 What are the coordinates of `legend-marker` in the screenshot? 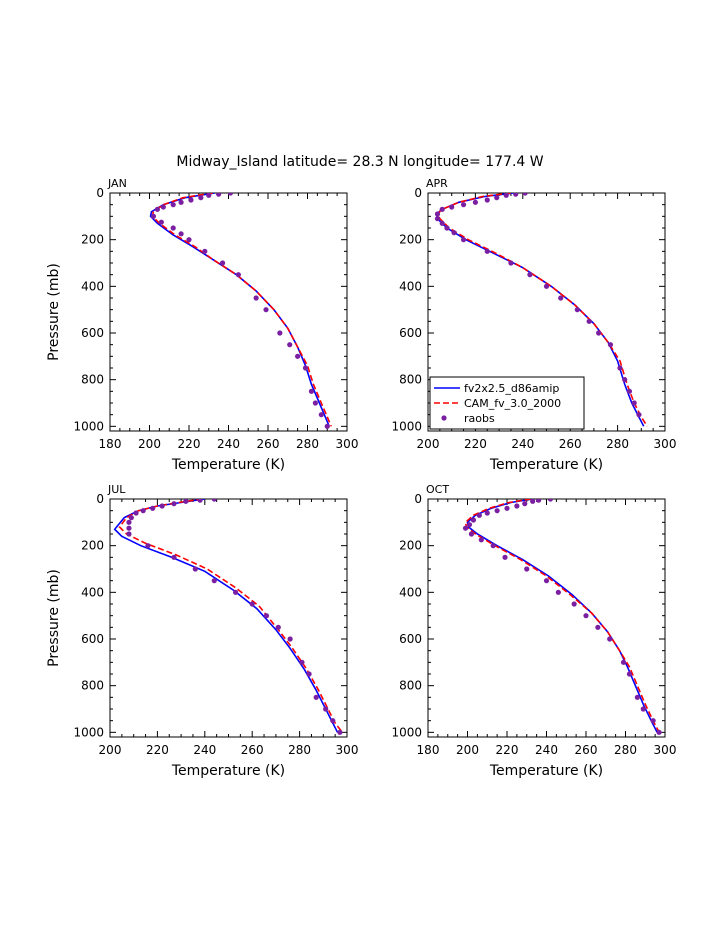 It's located at (444, 418).